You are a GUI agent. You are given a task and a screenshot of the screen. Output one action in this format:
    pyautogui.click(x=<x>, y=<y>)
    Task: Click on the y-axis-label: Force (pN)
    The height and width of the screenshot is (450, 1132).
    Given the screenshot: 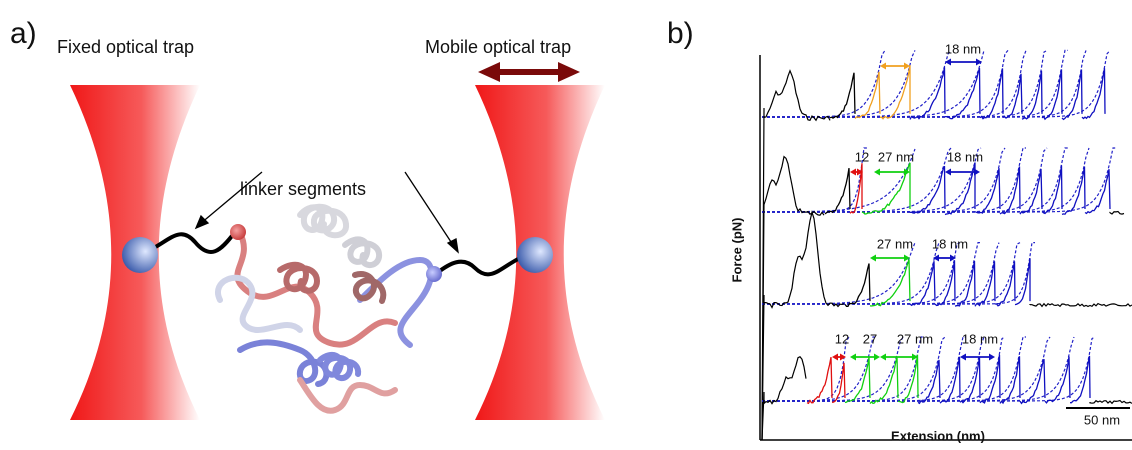 What is the action you would take?
    pyautogui.click(x=736, y=250)
    